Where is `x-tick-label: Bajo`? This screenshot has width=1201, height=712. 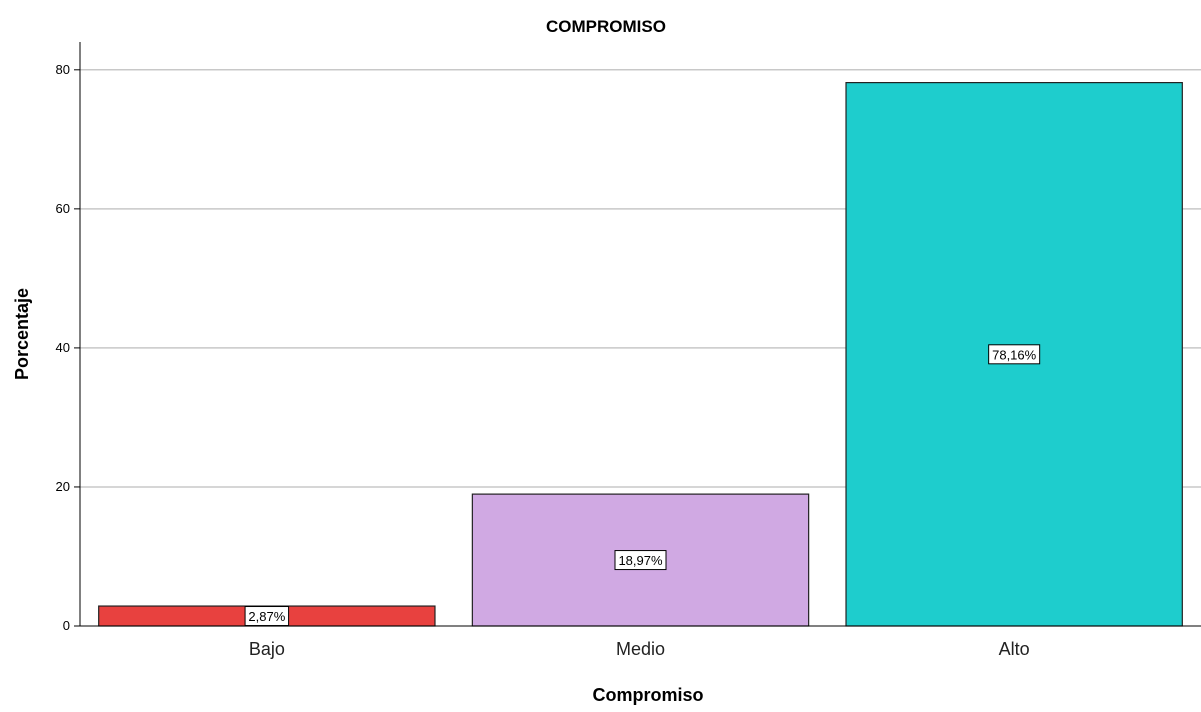 x-tick-label: Bajo is located at coordinates (267, 649).